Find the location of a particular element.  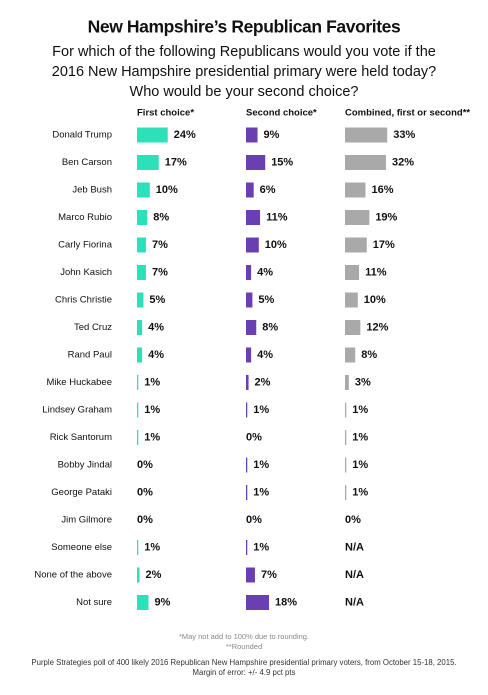

footnote: *May not add to 100% due to rounding. is located at coordinates (244, 636).